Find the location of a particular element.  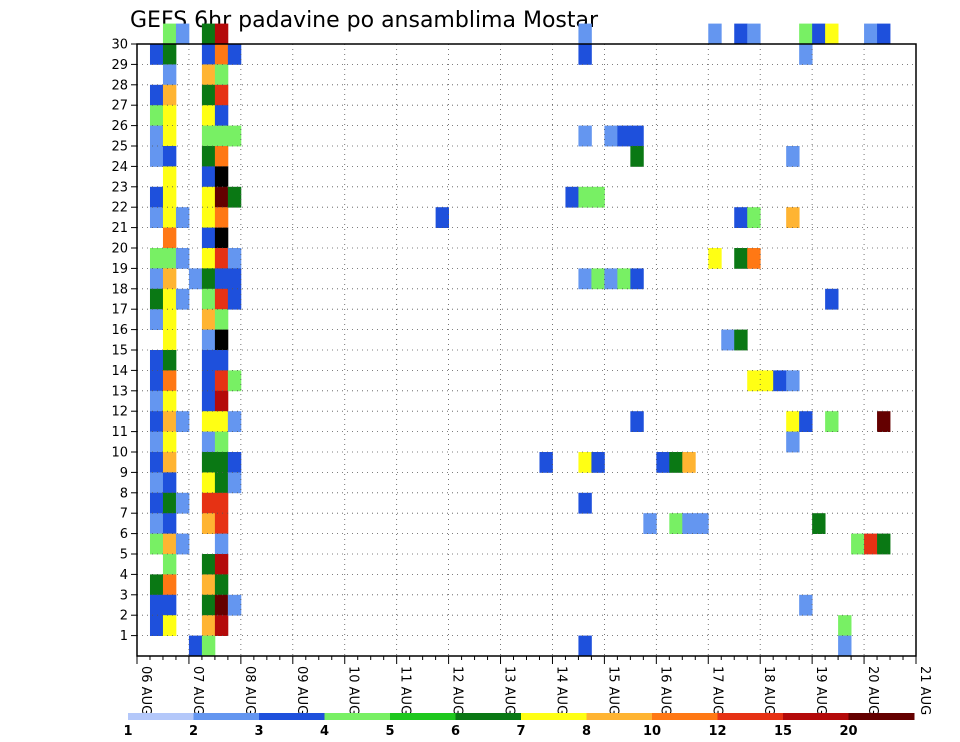

colorbar-label: 4 is located at coordinates (324, 731).